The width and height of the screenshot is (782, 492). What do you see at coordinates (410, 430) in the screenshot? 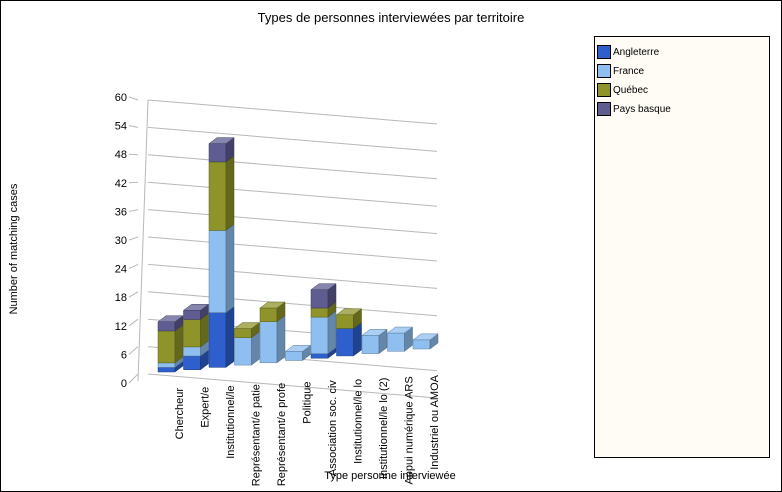
I see `x-tick-label: Appui numérique ARS` at bounding box center [410, 430].